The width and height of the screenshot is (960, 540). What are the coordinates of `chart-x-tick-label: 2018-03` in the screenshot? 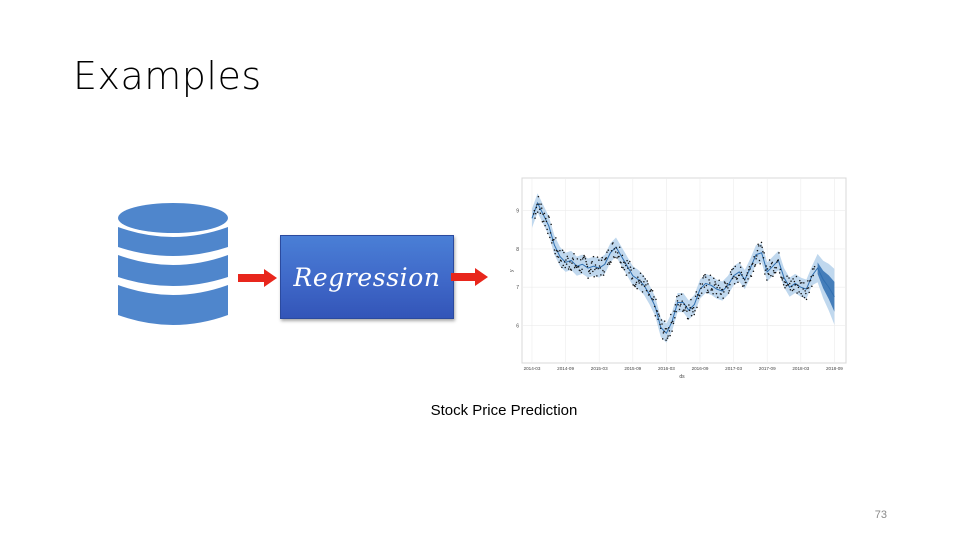 It's located at (800, 368).